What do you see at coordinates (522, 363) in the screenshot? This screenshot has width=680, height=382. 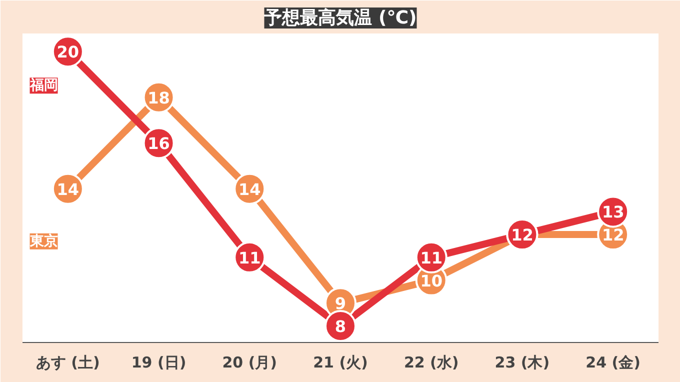 I see `x-tick-label: 23 (木)` at bounding box center [522, 363].